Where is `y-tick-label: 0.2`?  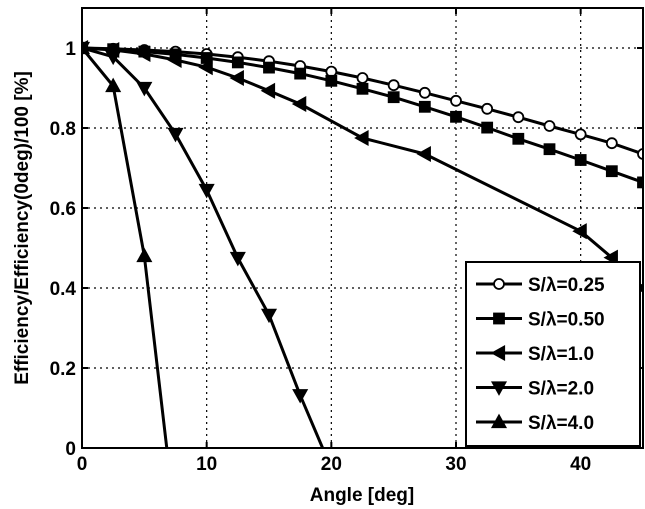
y-tick-label: 0.2 is located at coordinates (63, 369).